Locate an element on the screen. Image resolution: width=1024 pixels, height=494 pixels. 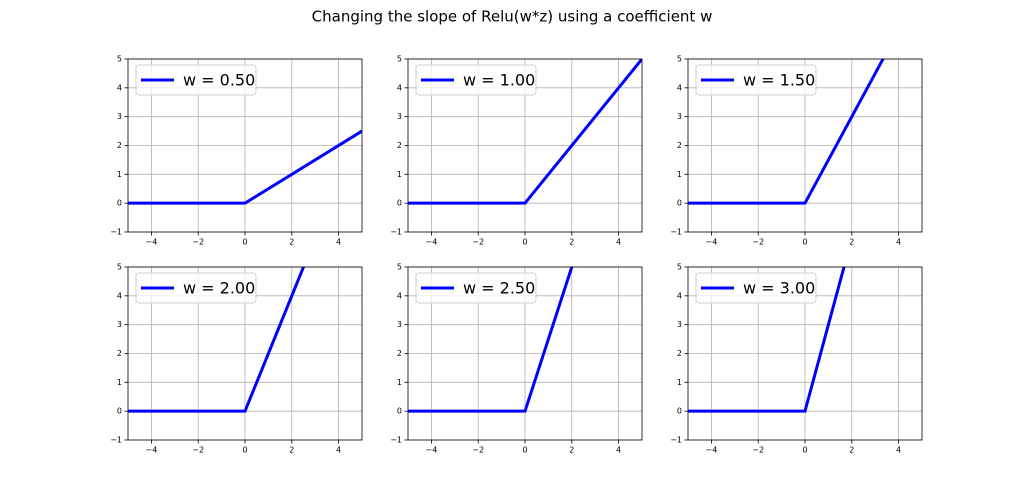
legend-label: w = 2.50 is located at coordinates (499, 288).